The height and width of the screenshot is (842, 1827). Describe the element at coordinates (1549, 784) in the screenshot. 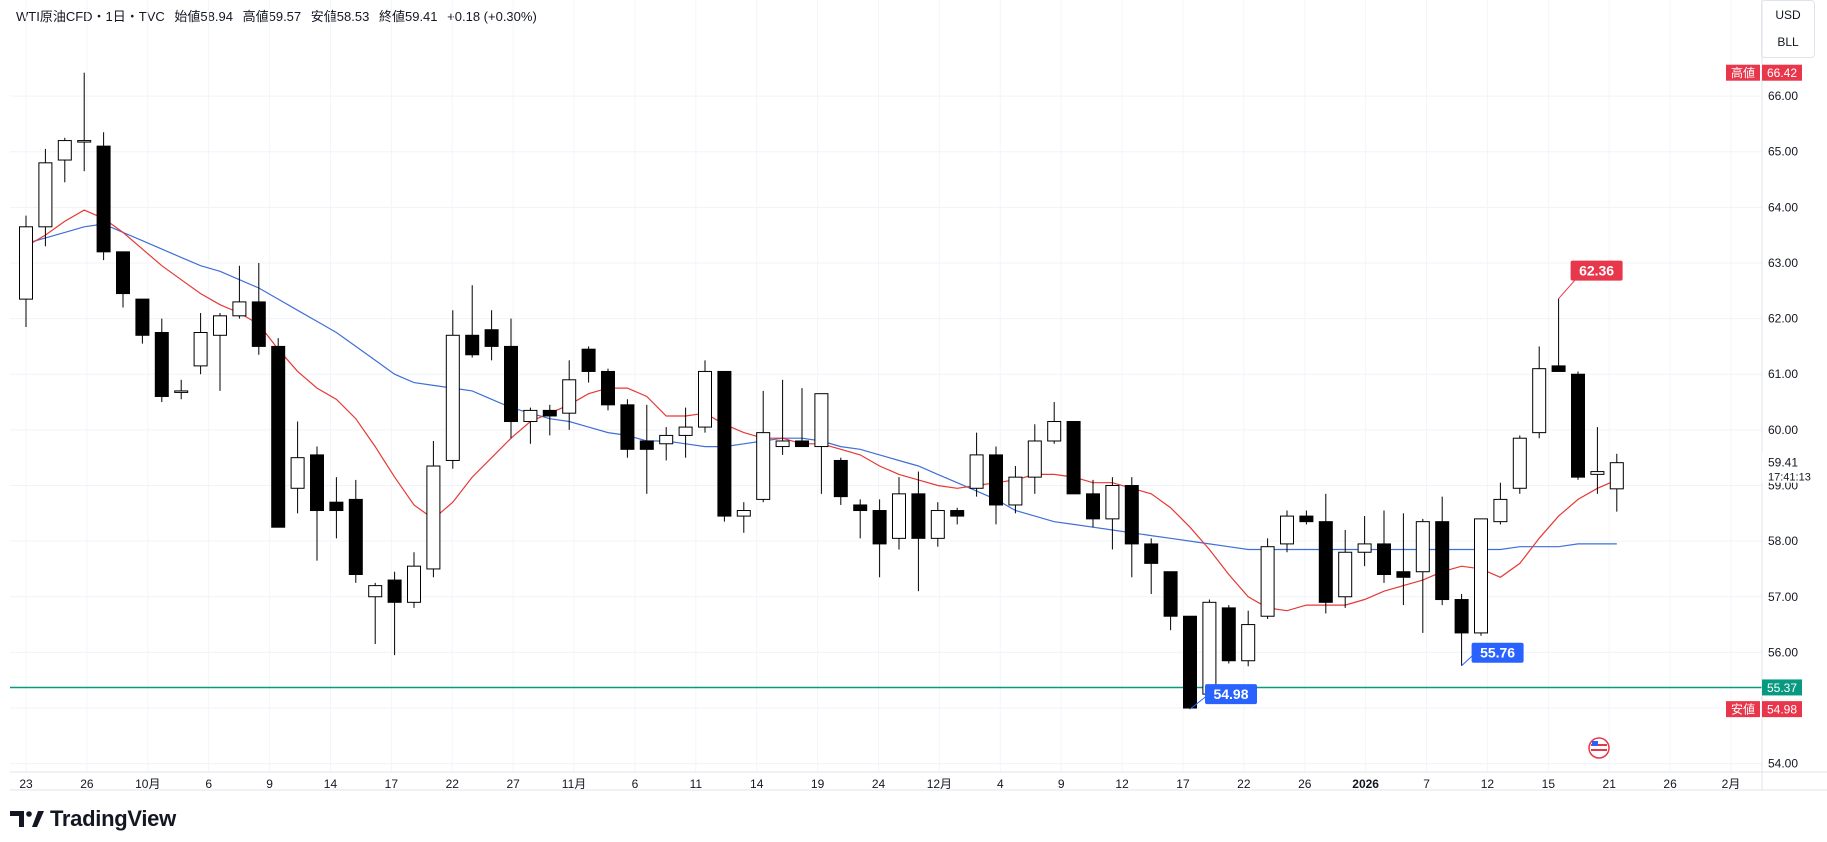

I see `time-tick-label: 15` at that location.